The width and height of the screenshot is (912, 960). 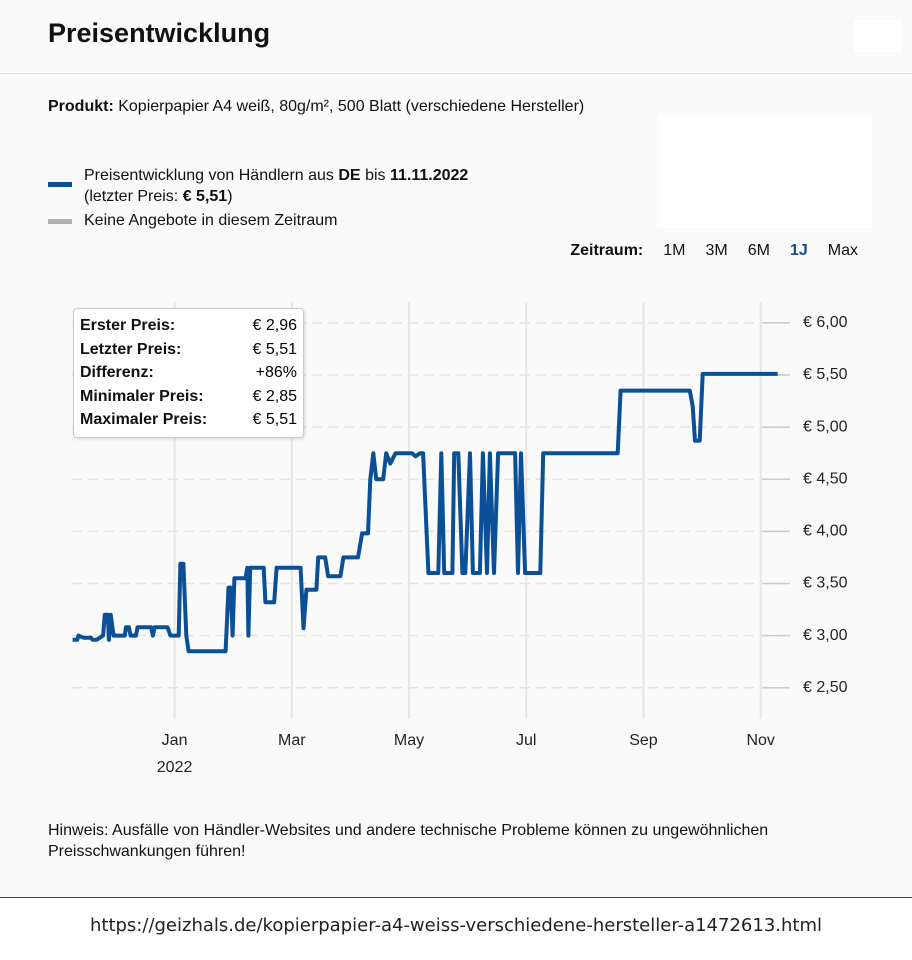 I want to click on y-tick-label: € 5,50, so click(x=825, y=374).